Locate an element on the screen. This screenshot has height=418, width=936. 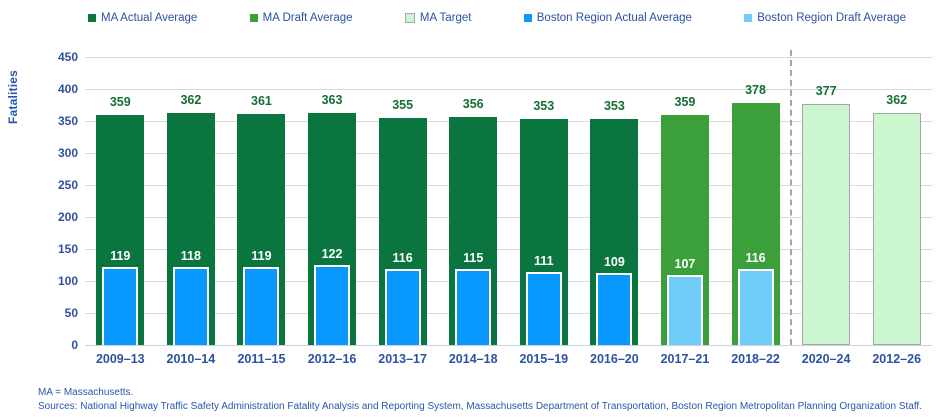
bar-group: 362 118 is located at coordinates (191, 201).